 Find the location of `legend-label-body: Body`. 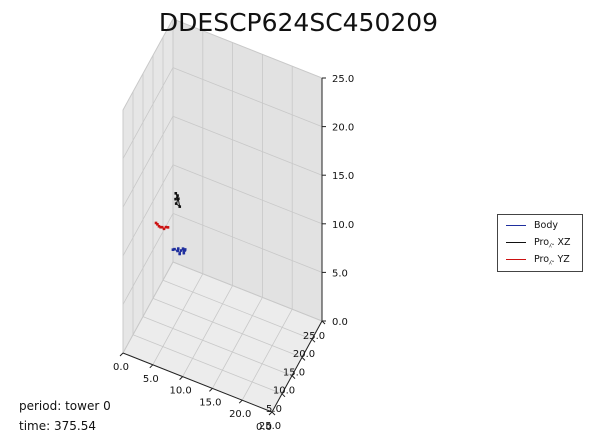

legend-label-body: Body is located at coordinates (546, 225).